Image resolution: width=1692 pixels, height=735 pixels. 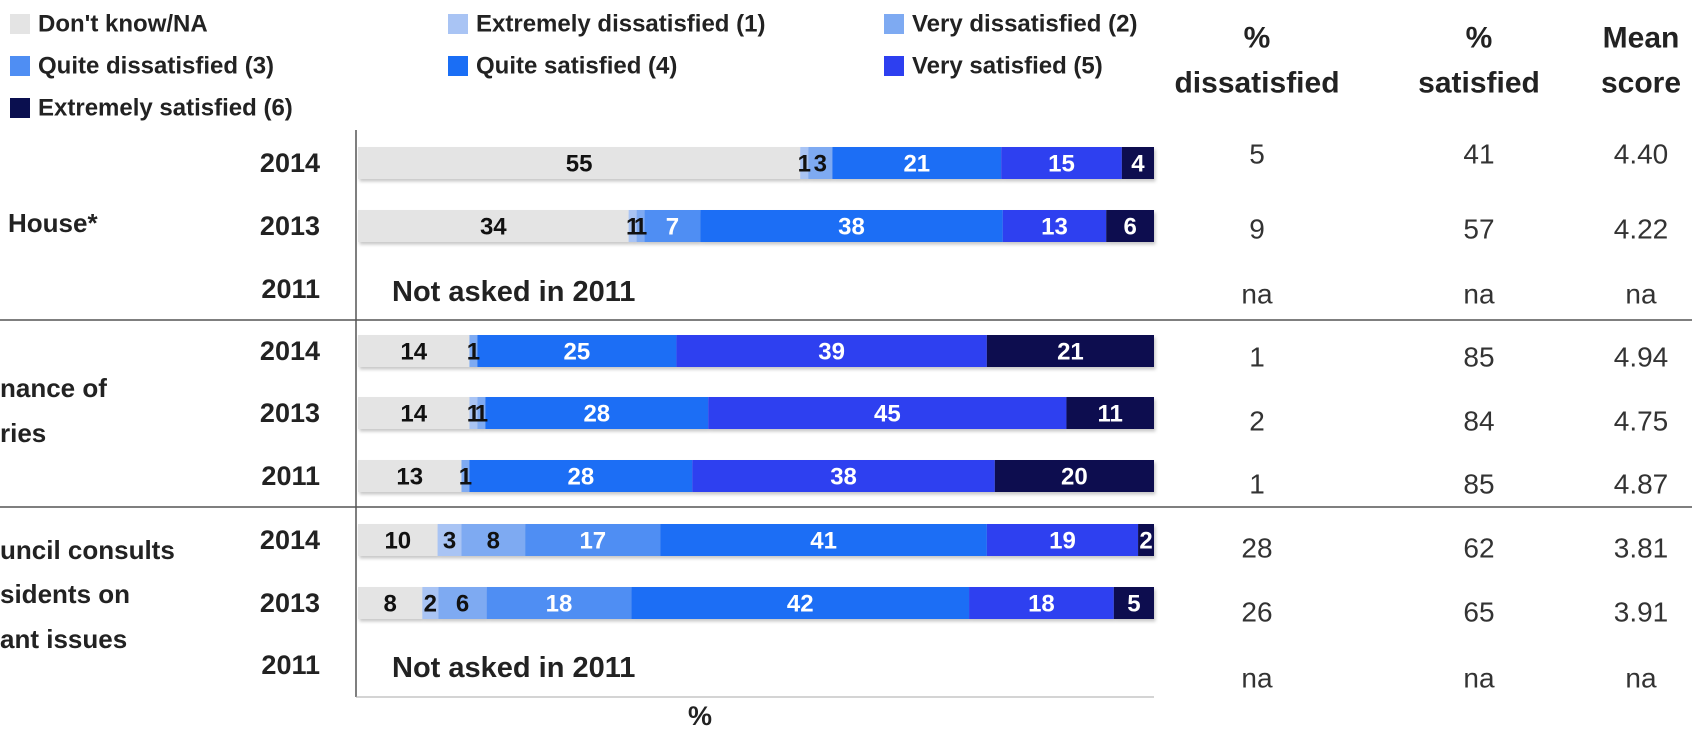 I want to click on legend-entry: Quite dissatisfied (3), so click(x=142, y=66).